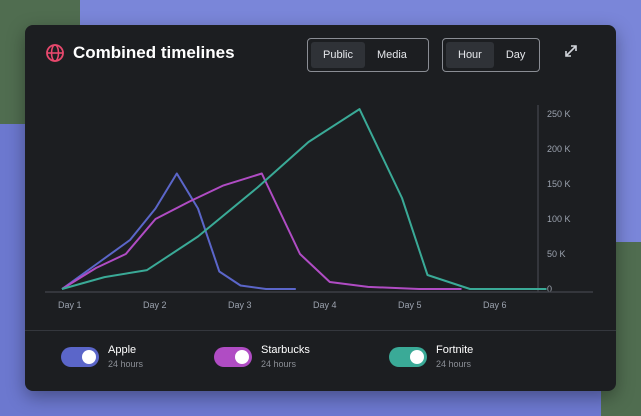  What do you see at coordinates (325, 305) in the screenshot?
I see `x-tick-label: Day 4` at bounding box center [325, 305].